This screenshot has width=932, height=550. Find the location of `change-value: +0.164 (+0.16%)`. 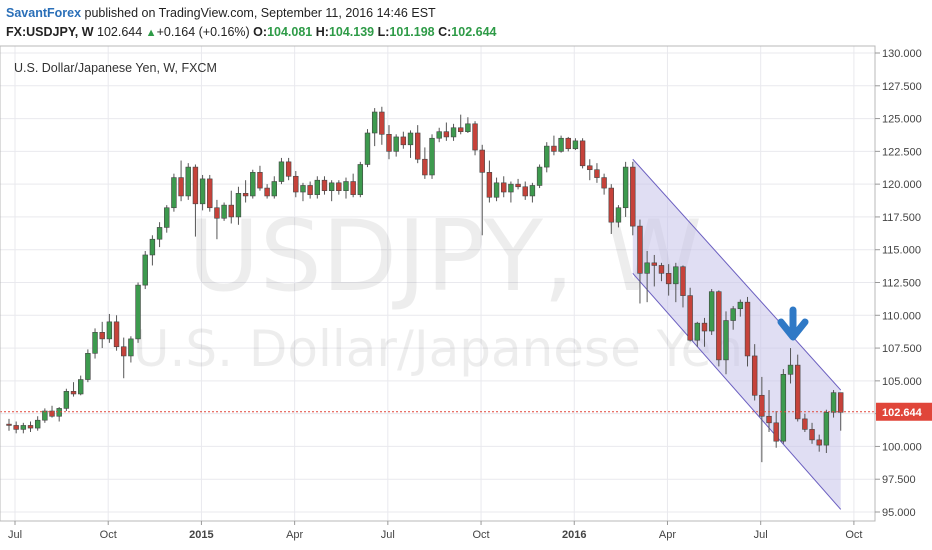

change-value: +0.164 (+0.16%) is located at coordinates (203, 32).